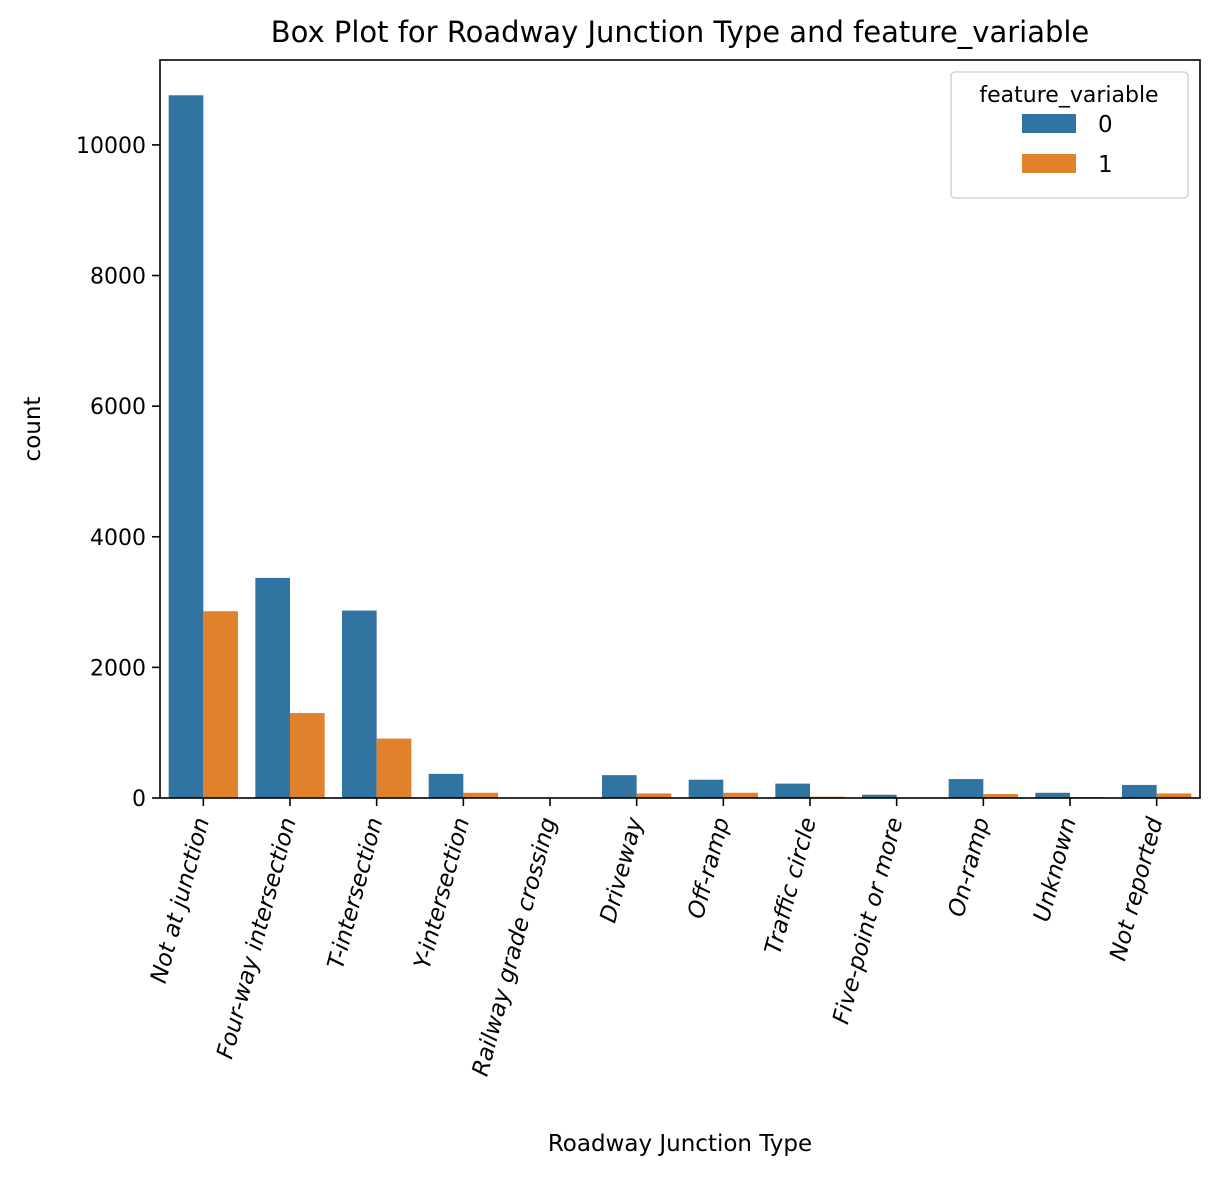  I want to click on x-tick-label-9: On-ramp, so click(969, 867).